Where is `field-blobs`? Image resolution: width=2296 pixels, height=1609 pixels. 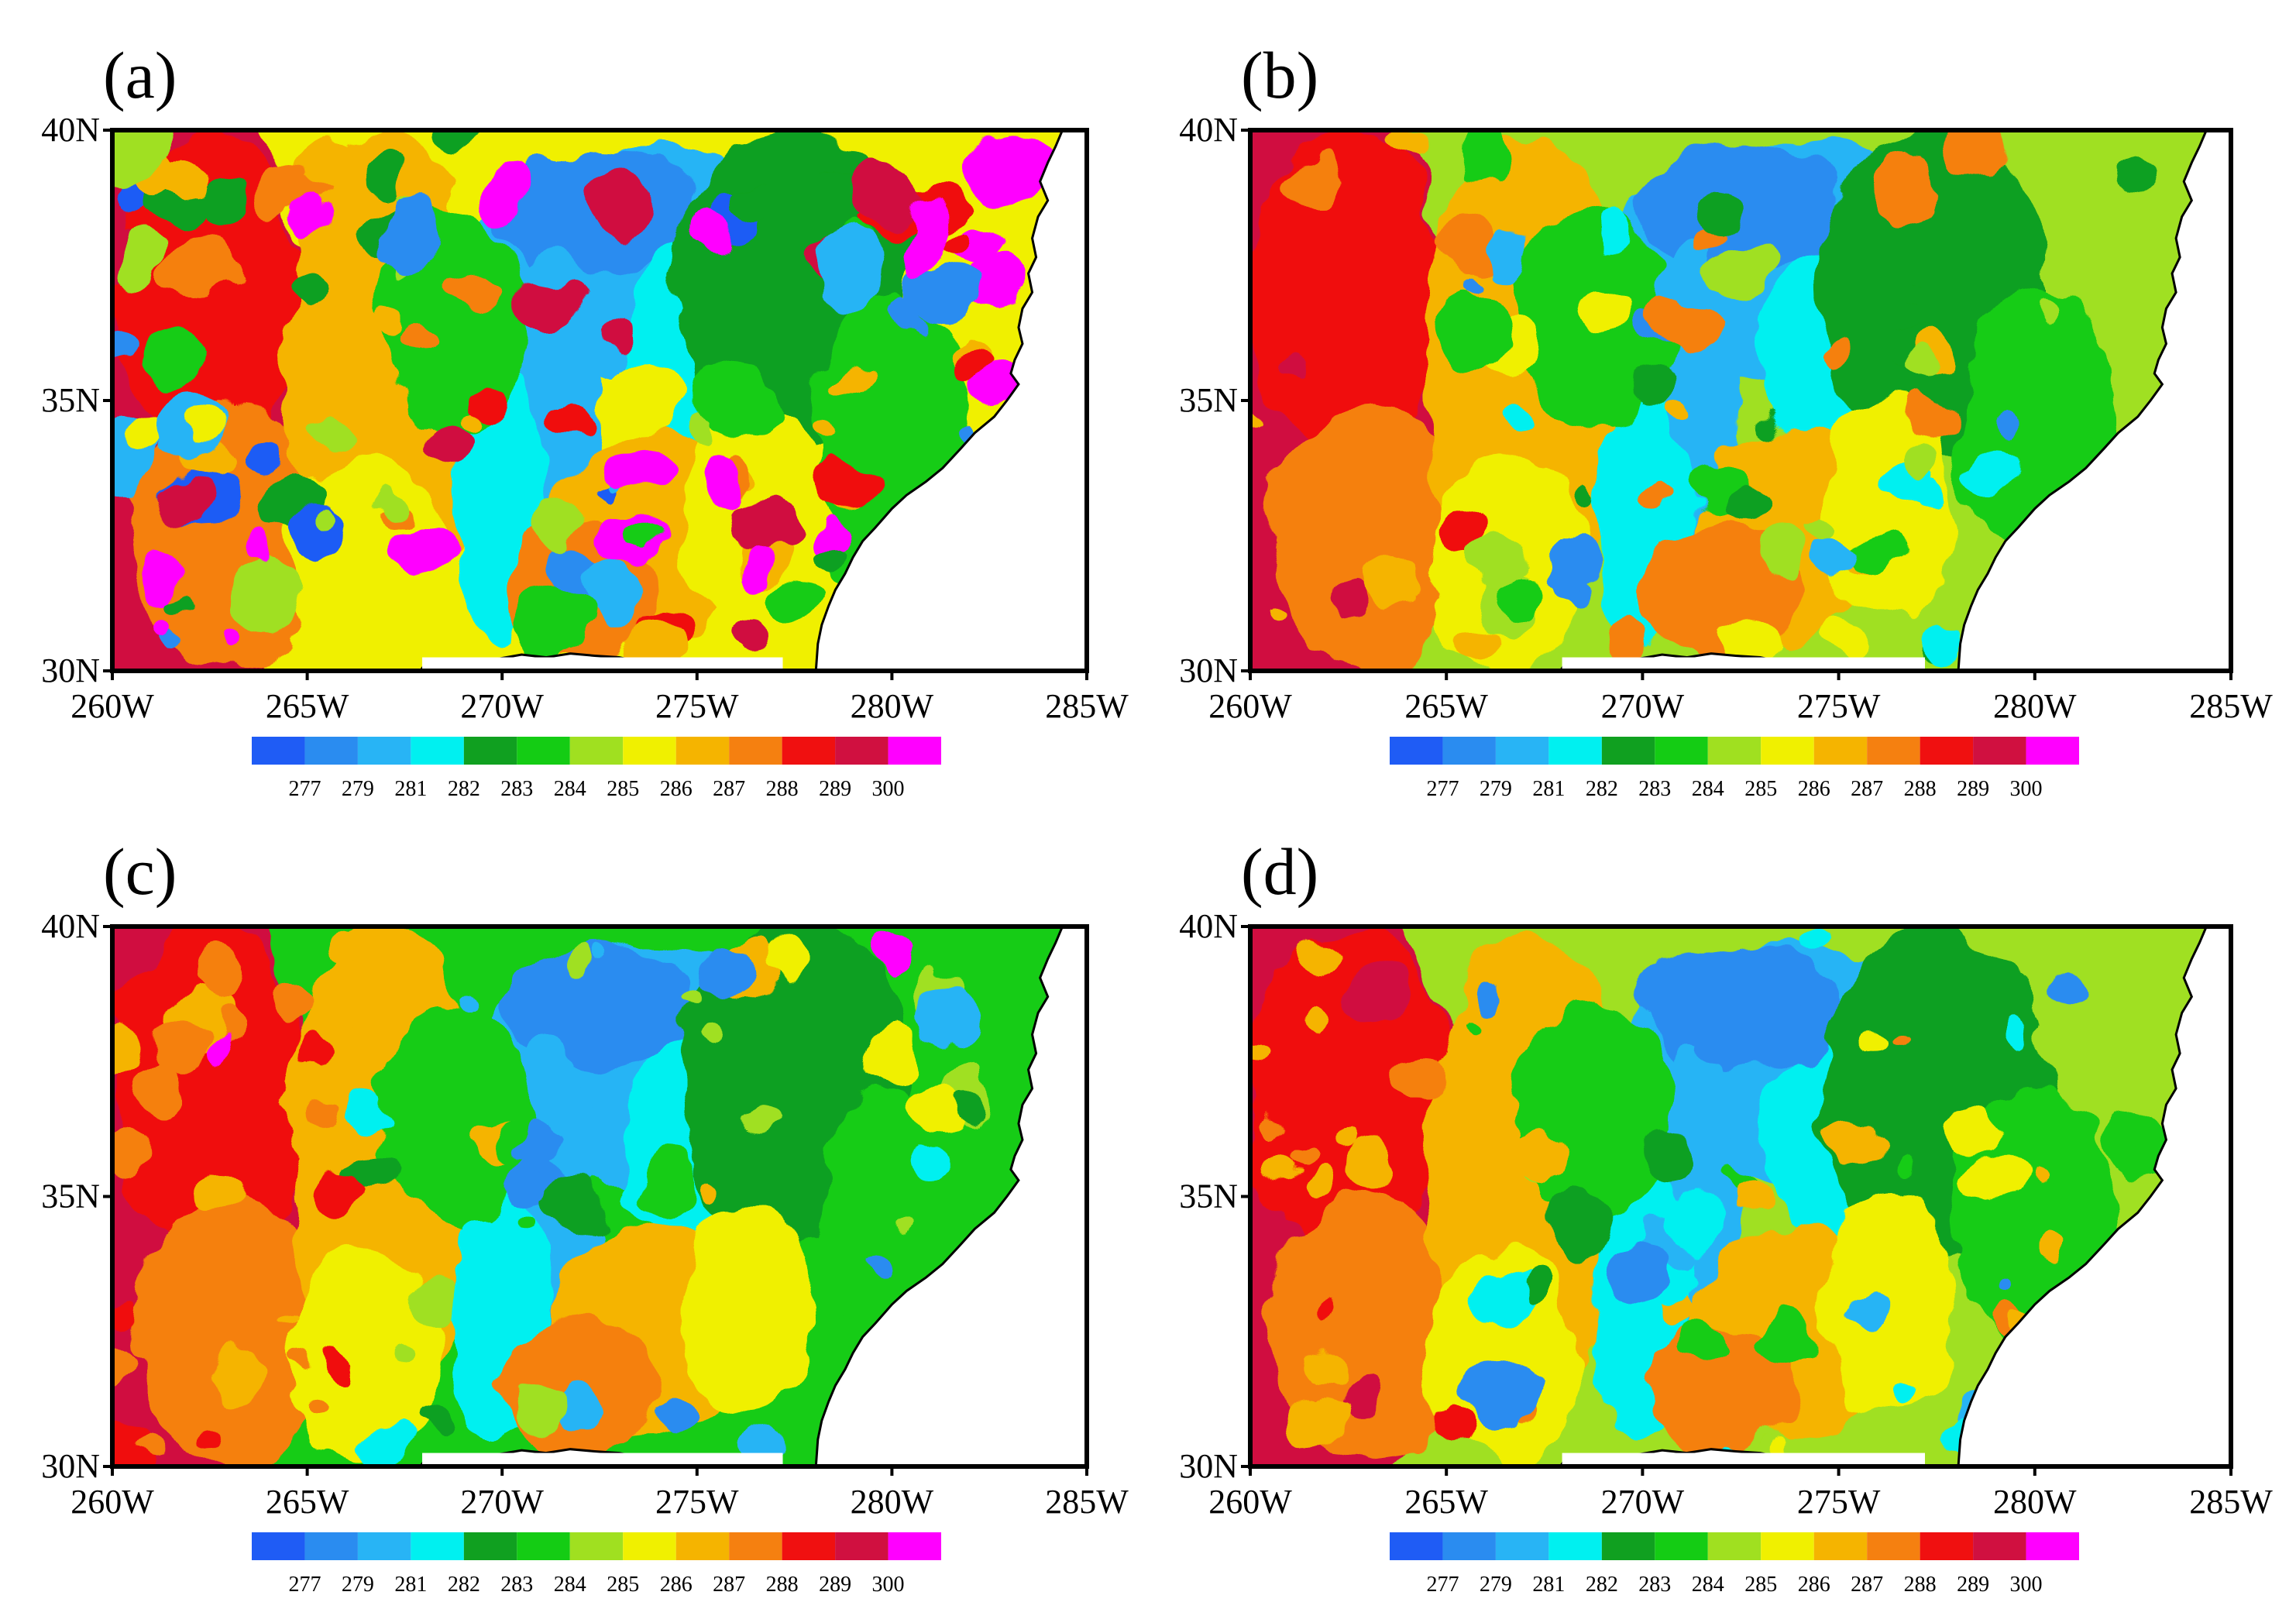 field-blobs is located at coordinates (1740, 400).